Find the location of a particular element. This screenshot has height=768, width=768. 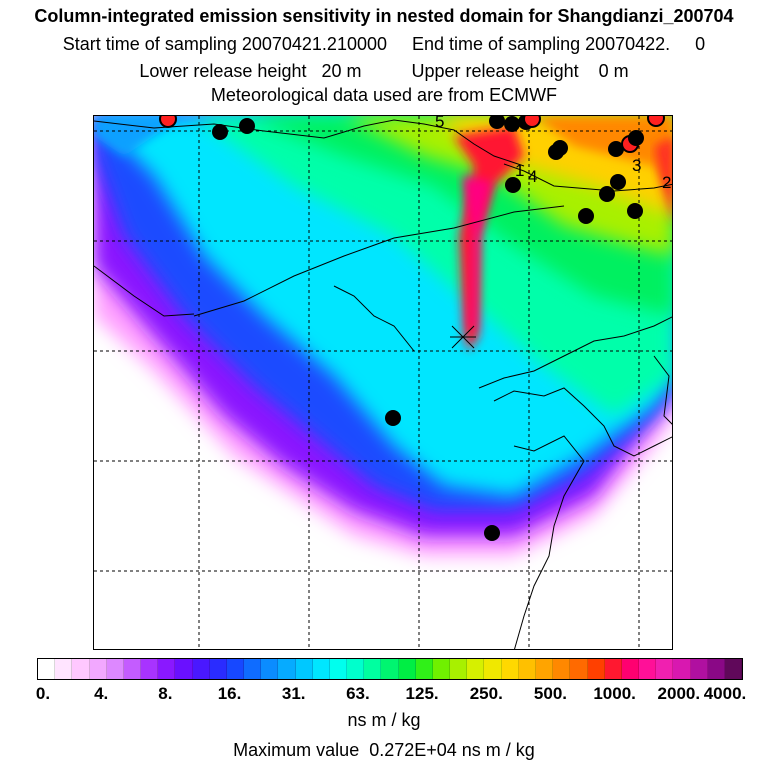

point-label-3: 3 is located at coordinates (636, 165).